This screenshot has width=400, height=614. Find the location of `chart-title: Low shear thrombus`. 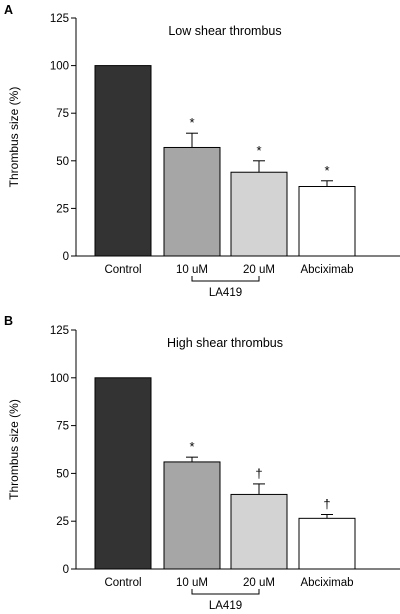

chart-title: Low shear thrombus is located at coordinates (224, 31).